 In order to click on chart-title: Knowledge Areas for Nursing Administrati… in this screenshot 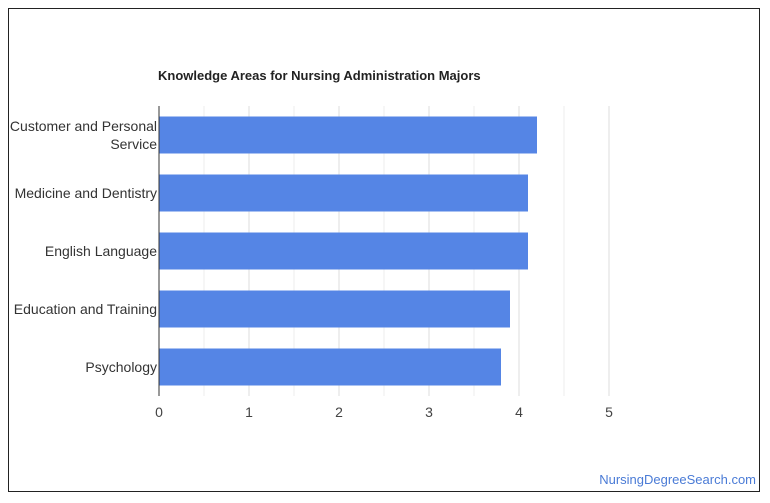, I will do `click(319, 75)`.